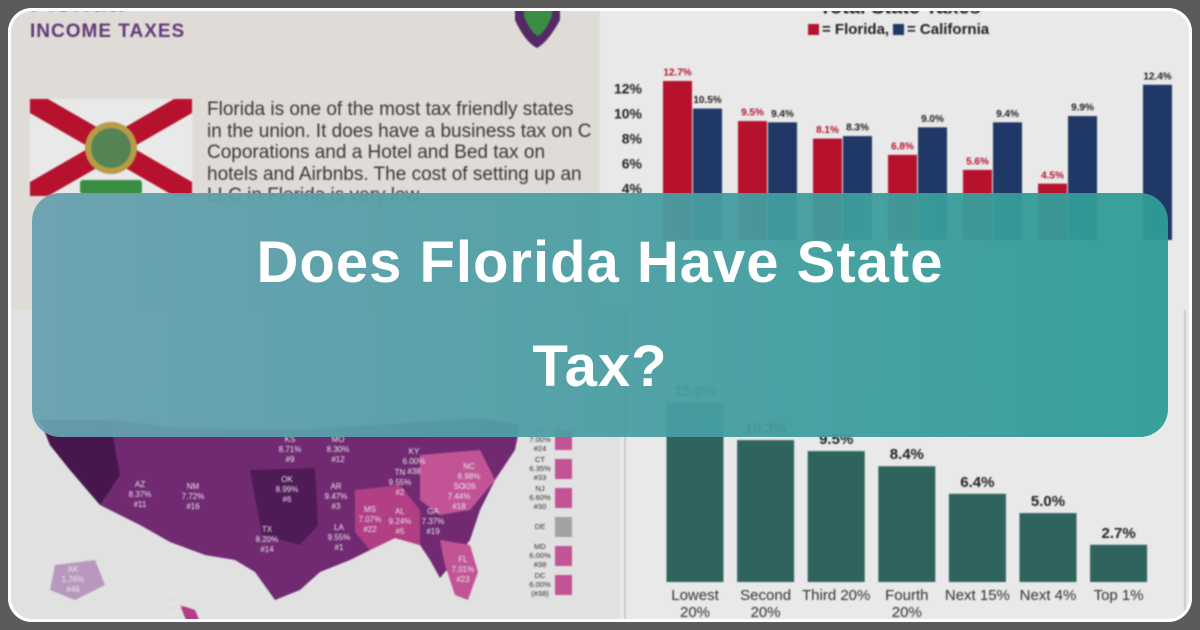 The image size is (1200, 630). What do you see at coordinates (370, 519) in the screenshot?
I see `state-label: 7.07%` at bounding box center [370, 519].